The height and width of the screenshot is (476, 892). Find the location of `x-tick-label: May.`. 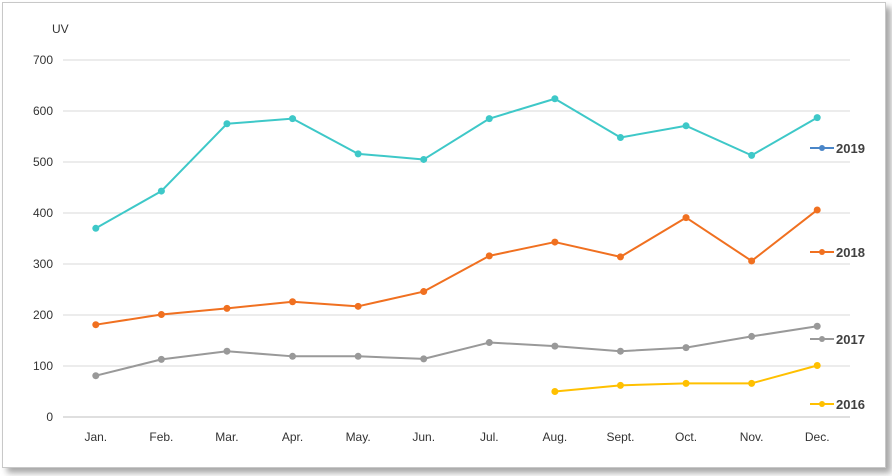

x-tick-label: May. is located at coordinates (358, 437).